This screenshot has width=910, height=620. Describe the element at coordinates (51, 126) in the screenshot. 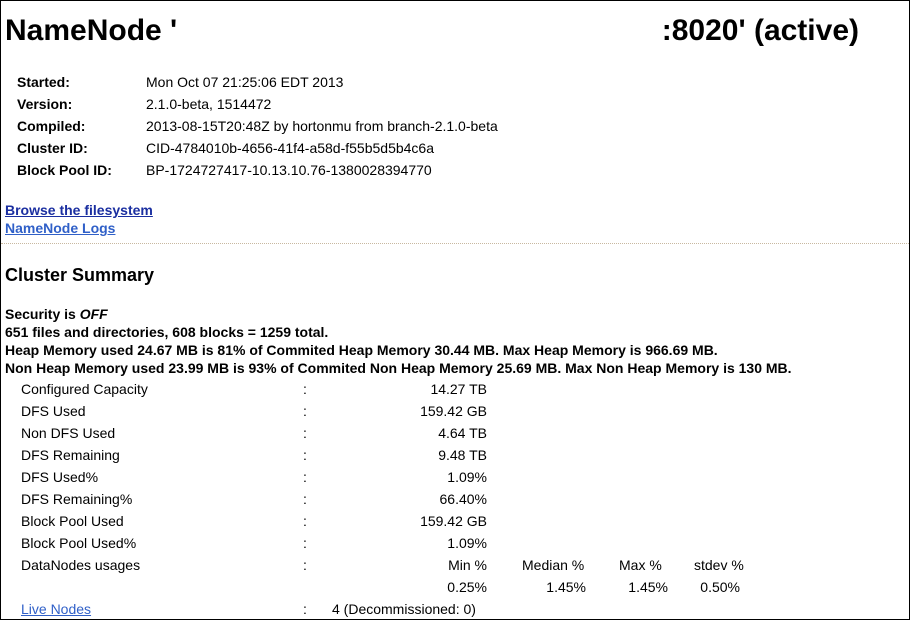

I see `info-label: Compiled:` at that location.